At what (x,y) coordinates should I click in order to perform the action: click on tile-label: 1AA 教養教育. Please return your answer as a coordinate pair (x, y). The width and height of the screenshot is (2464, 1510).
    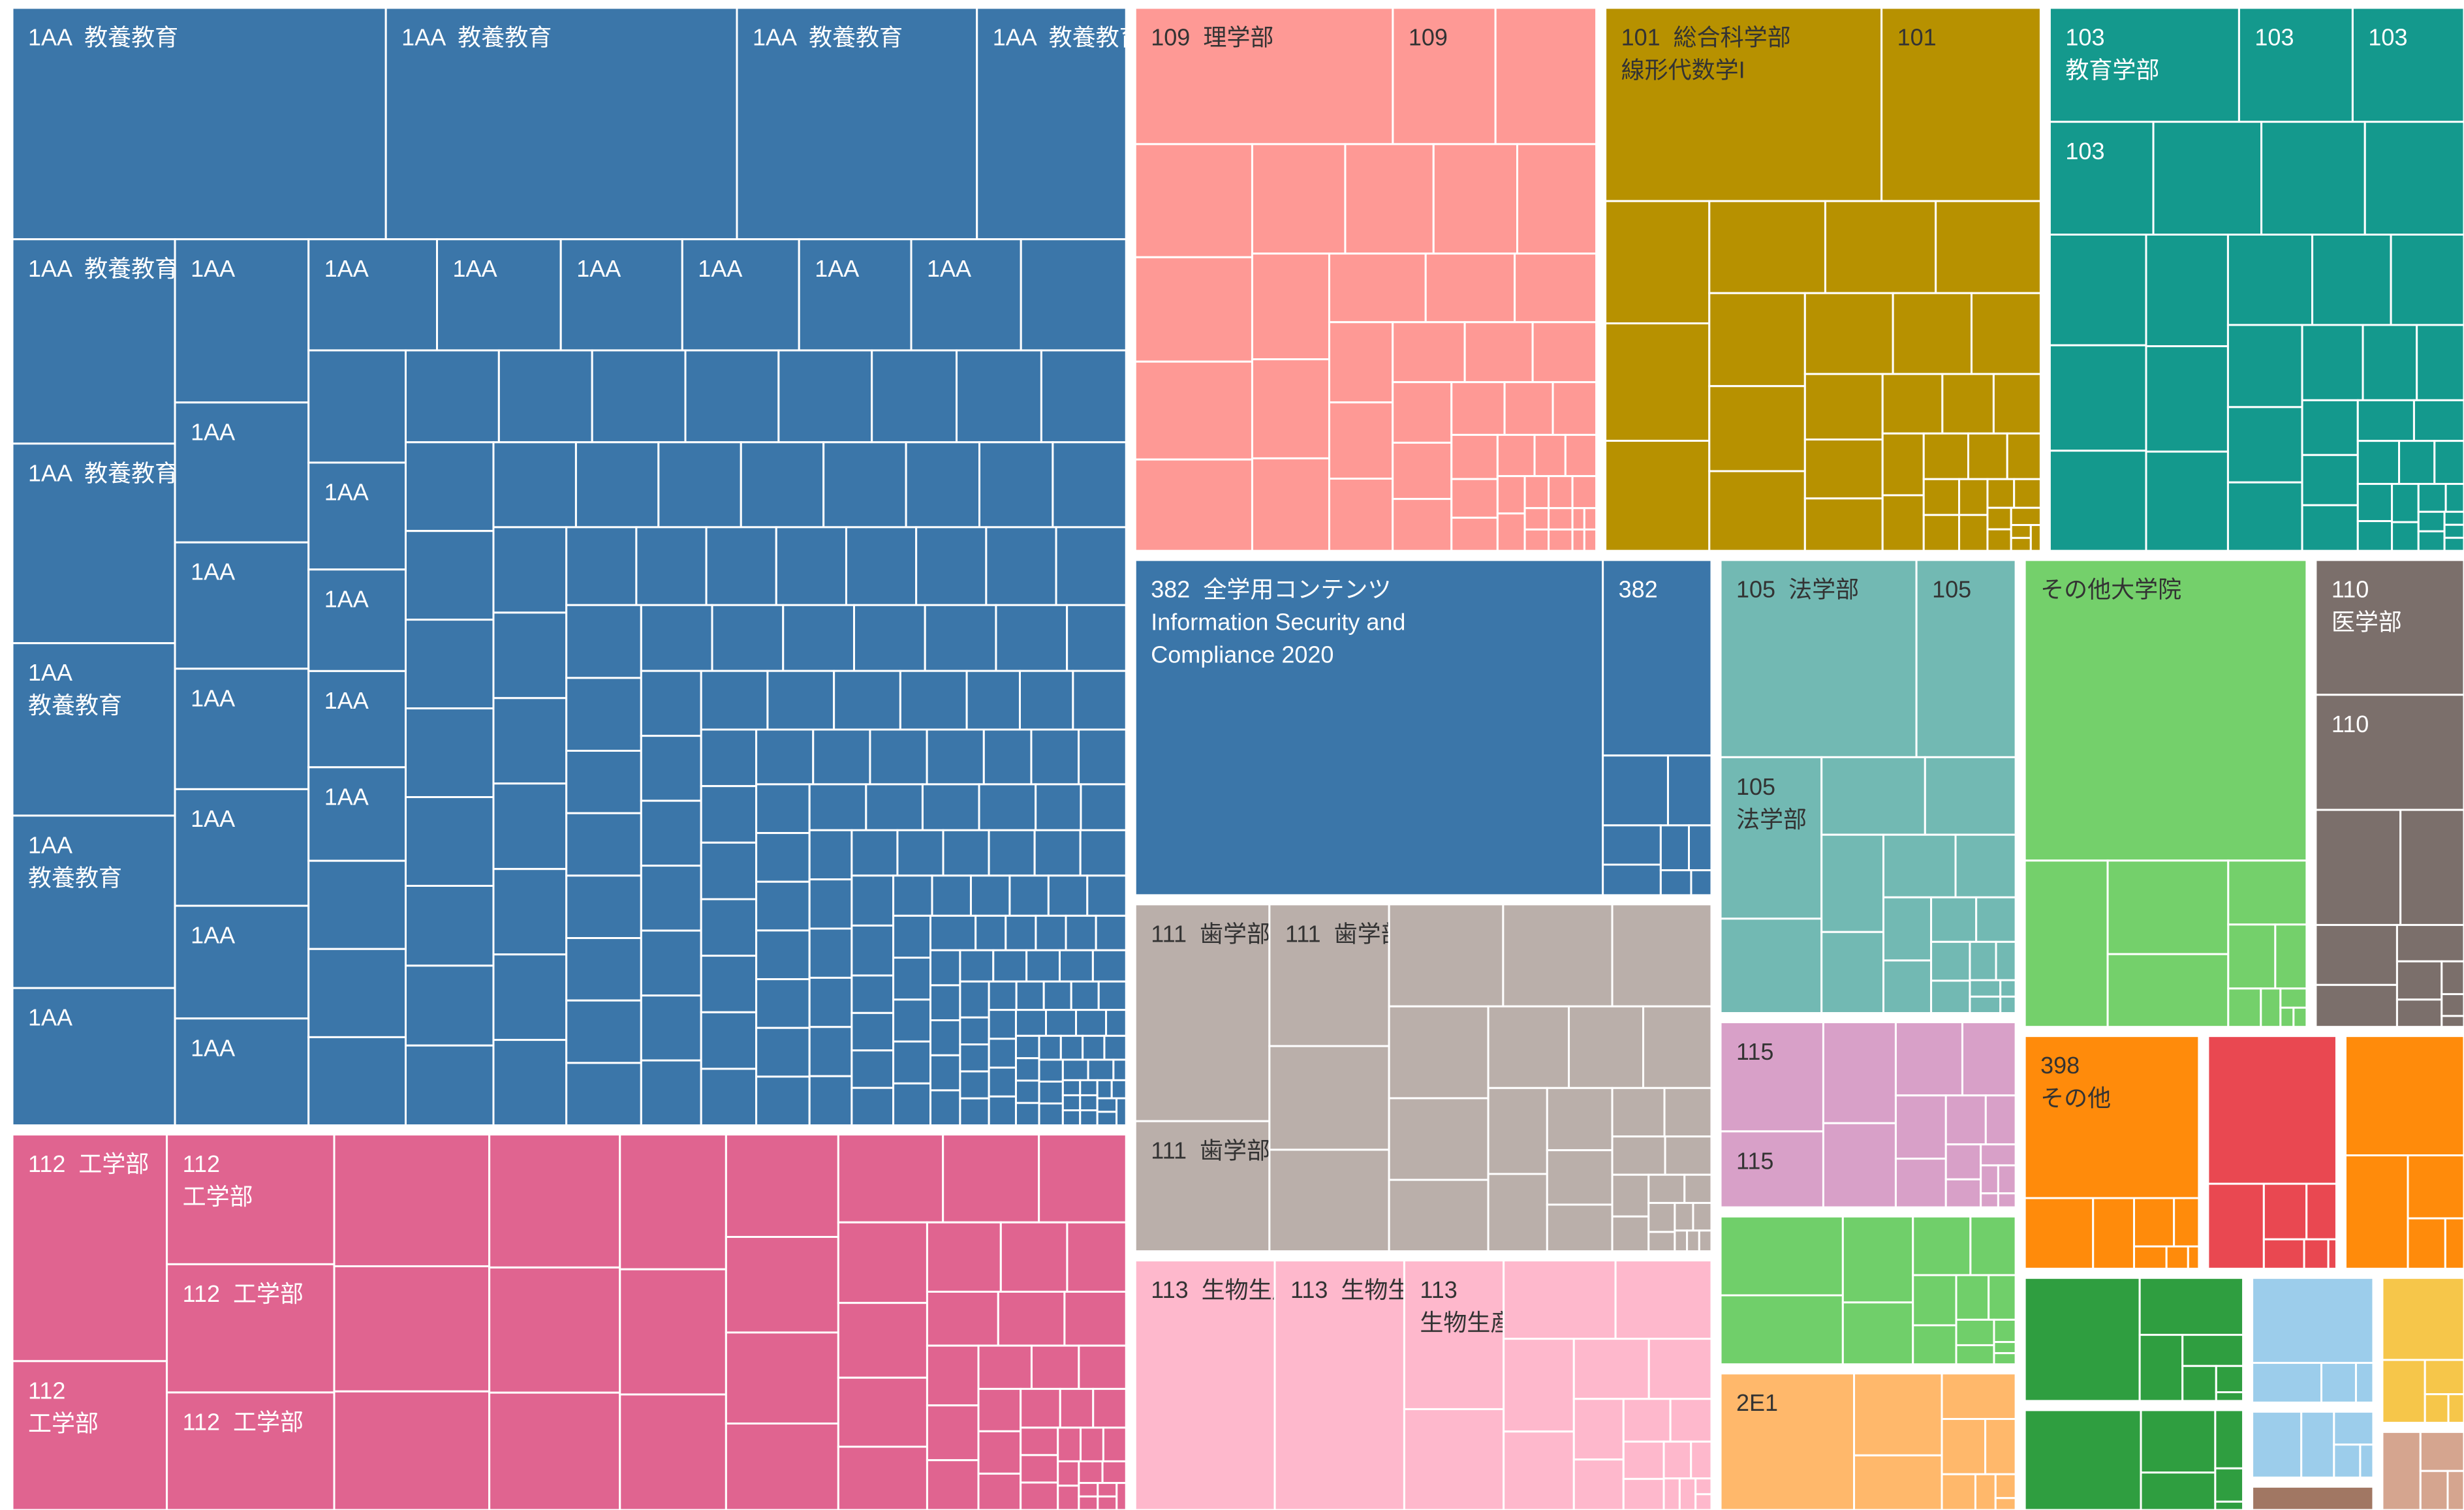
    Looking at the image, I should click on (103, 268).